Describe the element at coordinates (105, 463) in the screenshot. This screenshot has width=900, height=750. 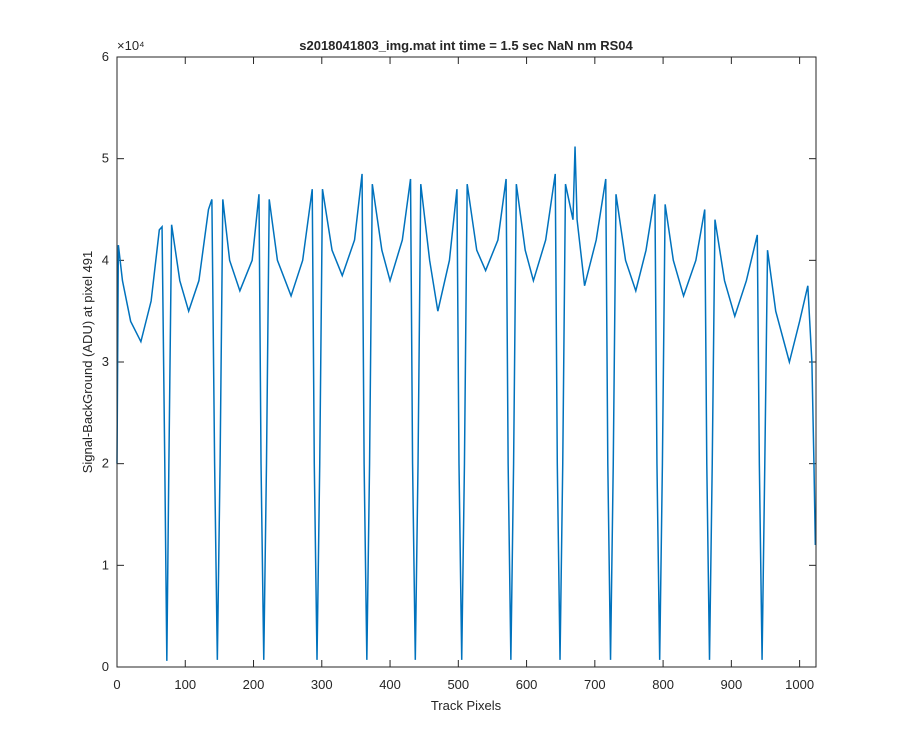
I see `y-tick-label: 2` at that location.